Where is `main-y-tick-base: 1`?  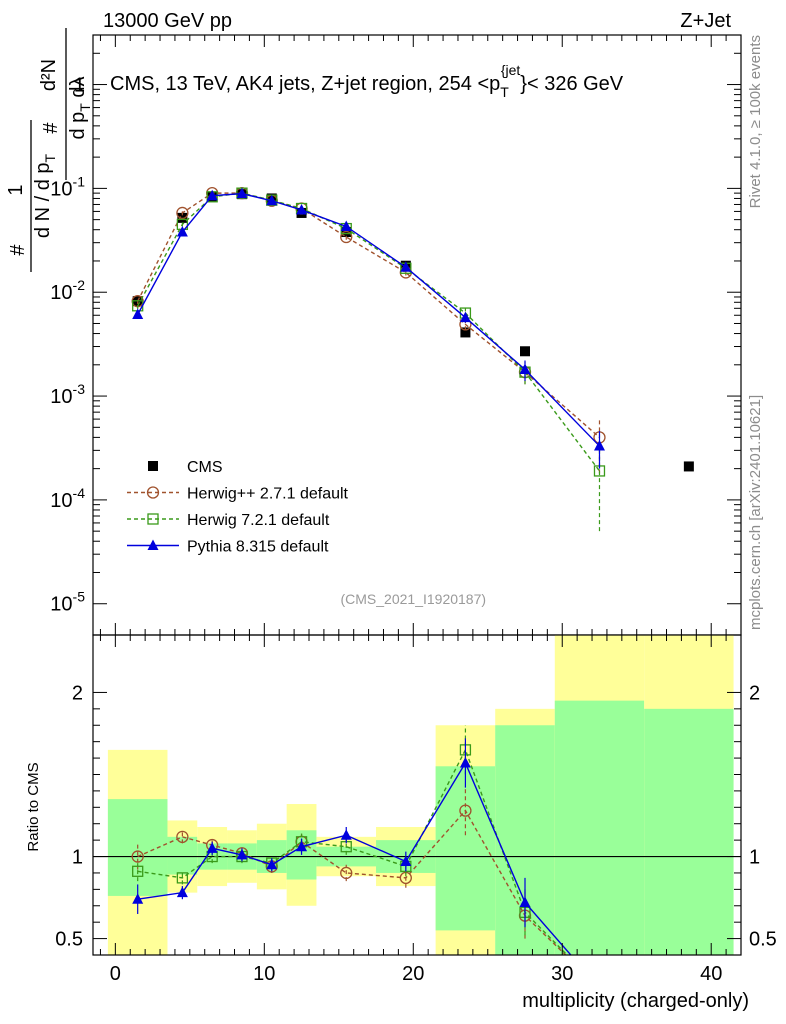
main-y-tick-base: 1 is located at coordinates (79, 86).